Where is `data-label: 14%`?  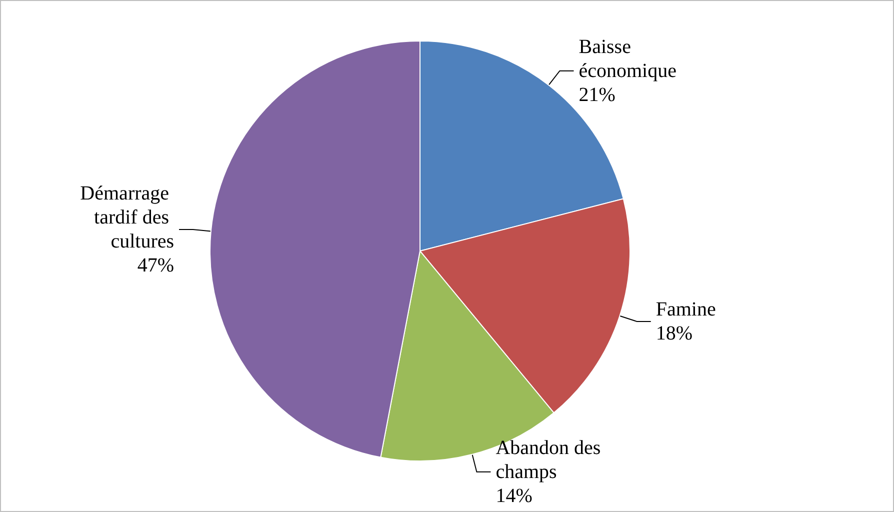
data-label: 14% is located at coordinates (514, 495).